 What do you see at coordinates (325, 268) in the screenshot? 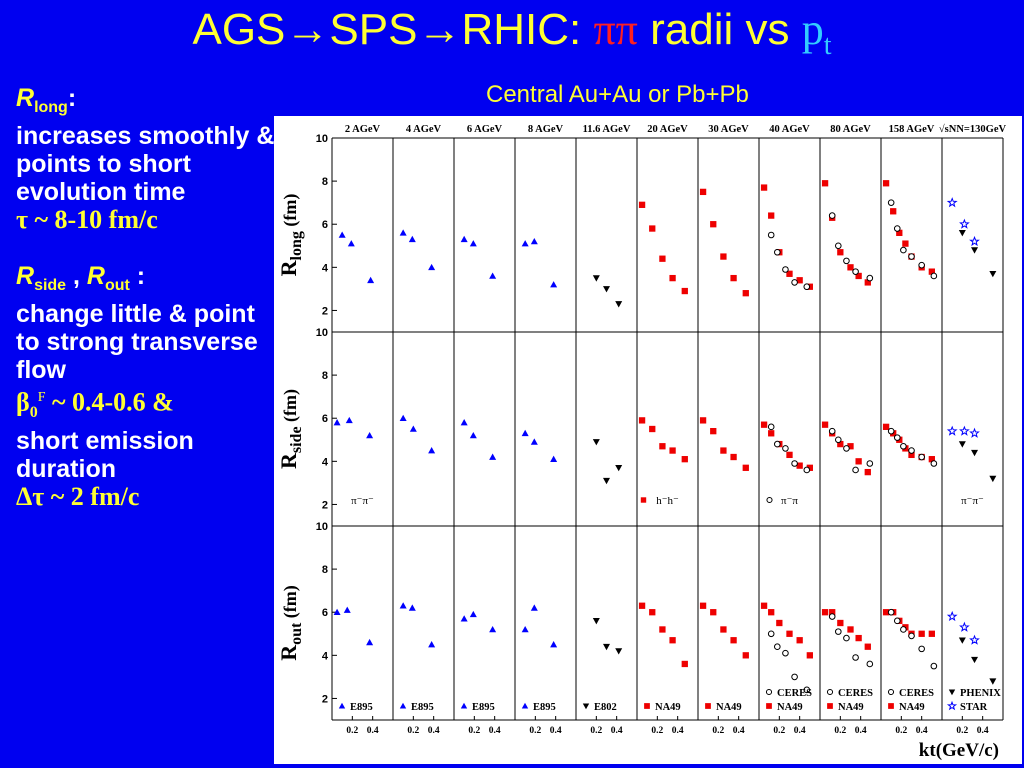
I see `y-tick-label: 4` at bounding box center [325, 268].